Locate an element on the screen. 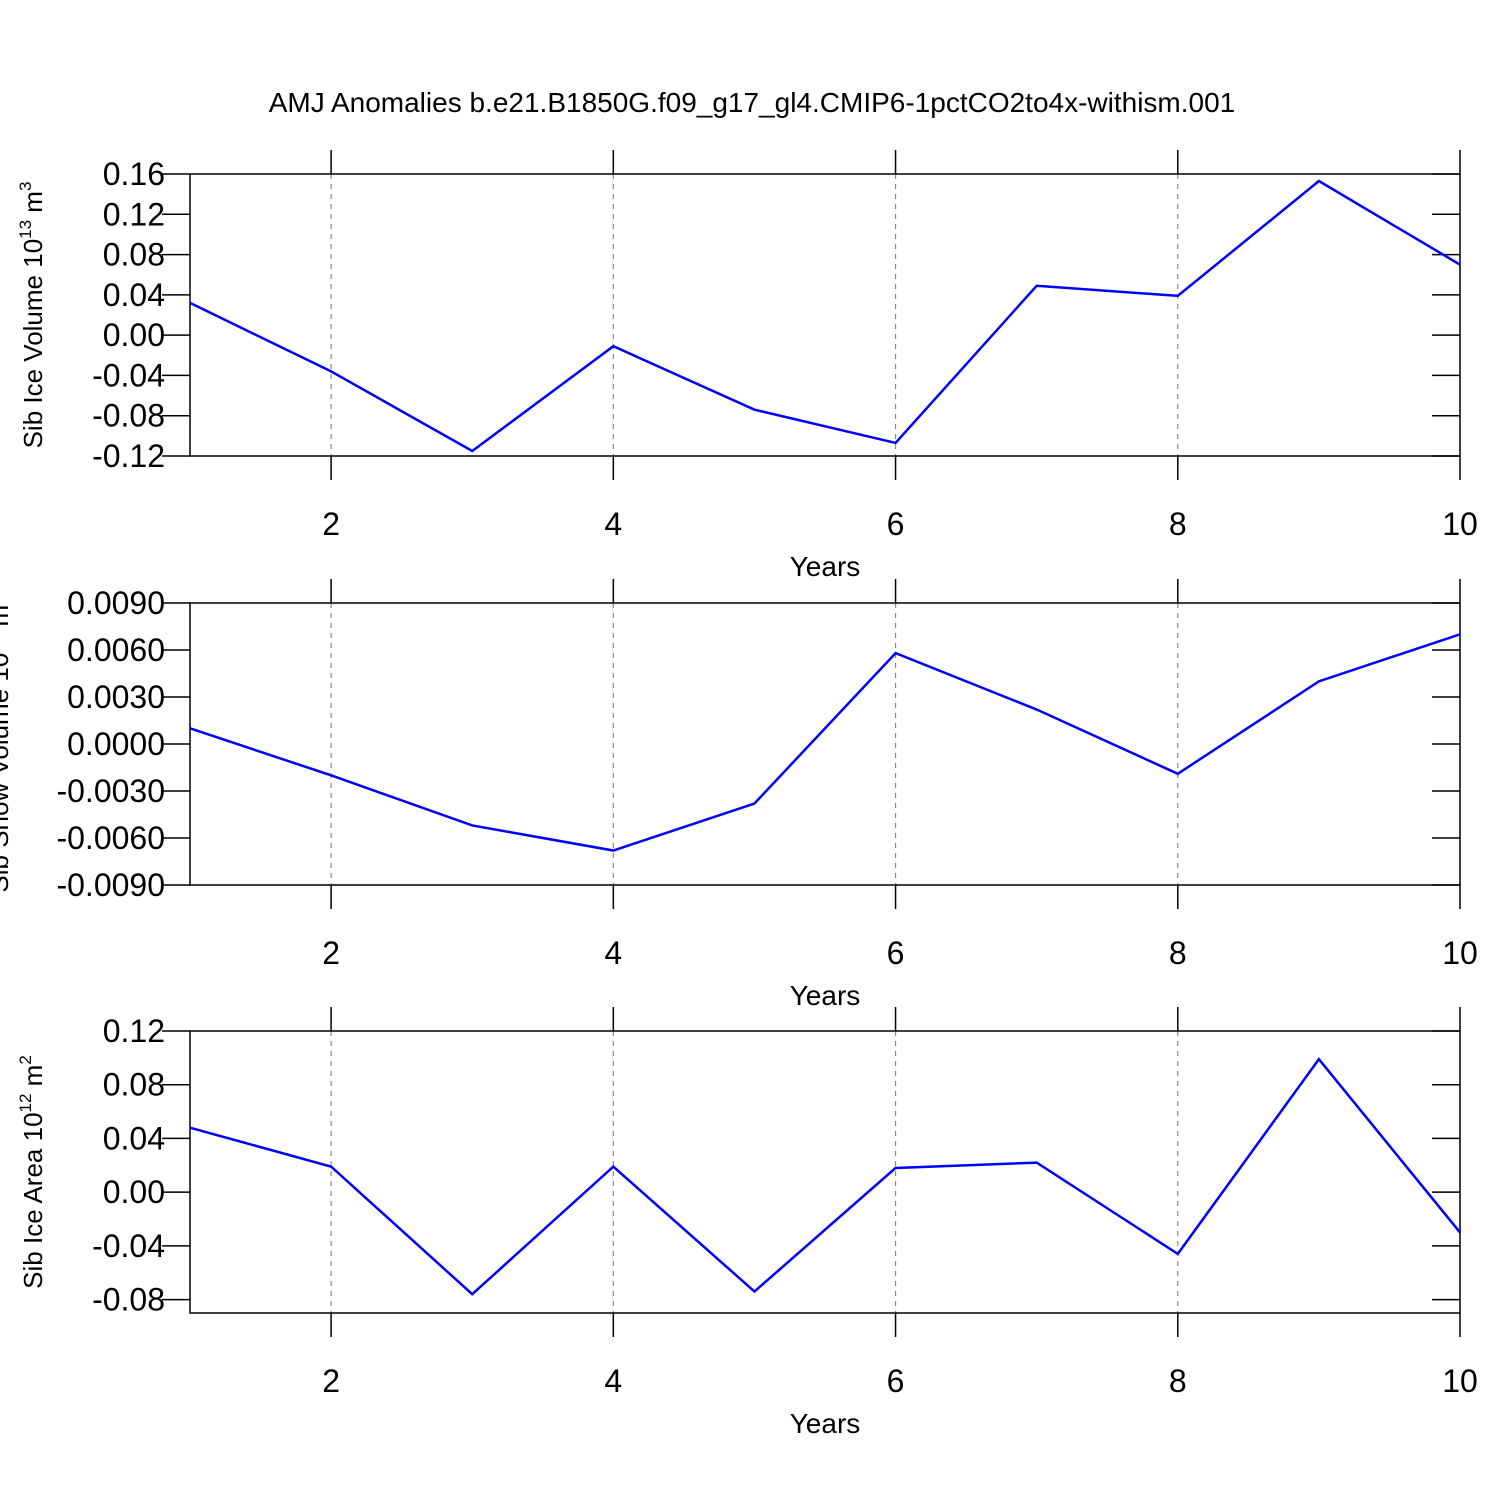  y-axis-label-part: Sib Snow Volume 10 is located at coordinates (7, 773).